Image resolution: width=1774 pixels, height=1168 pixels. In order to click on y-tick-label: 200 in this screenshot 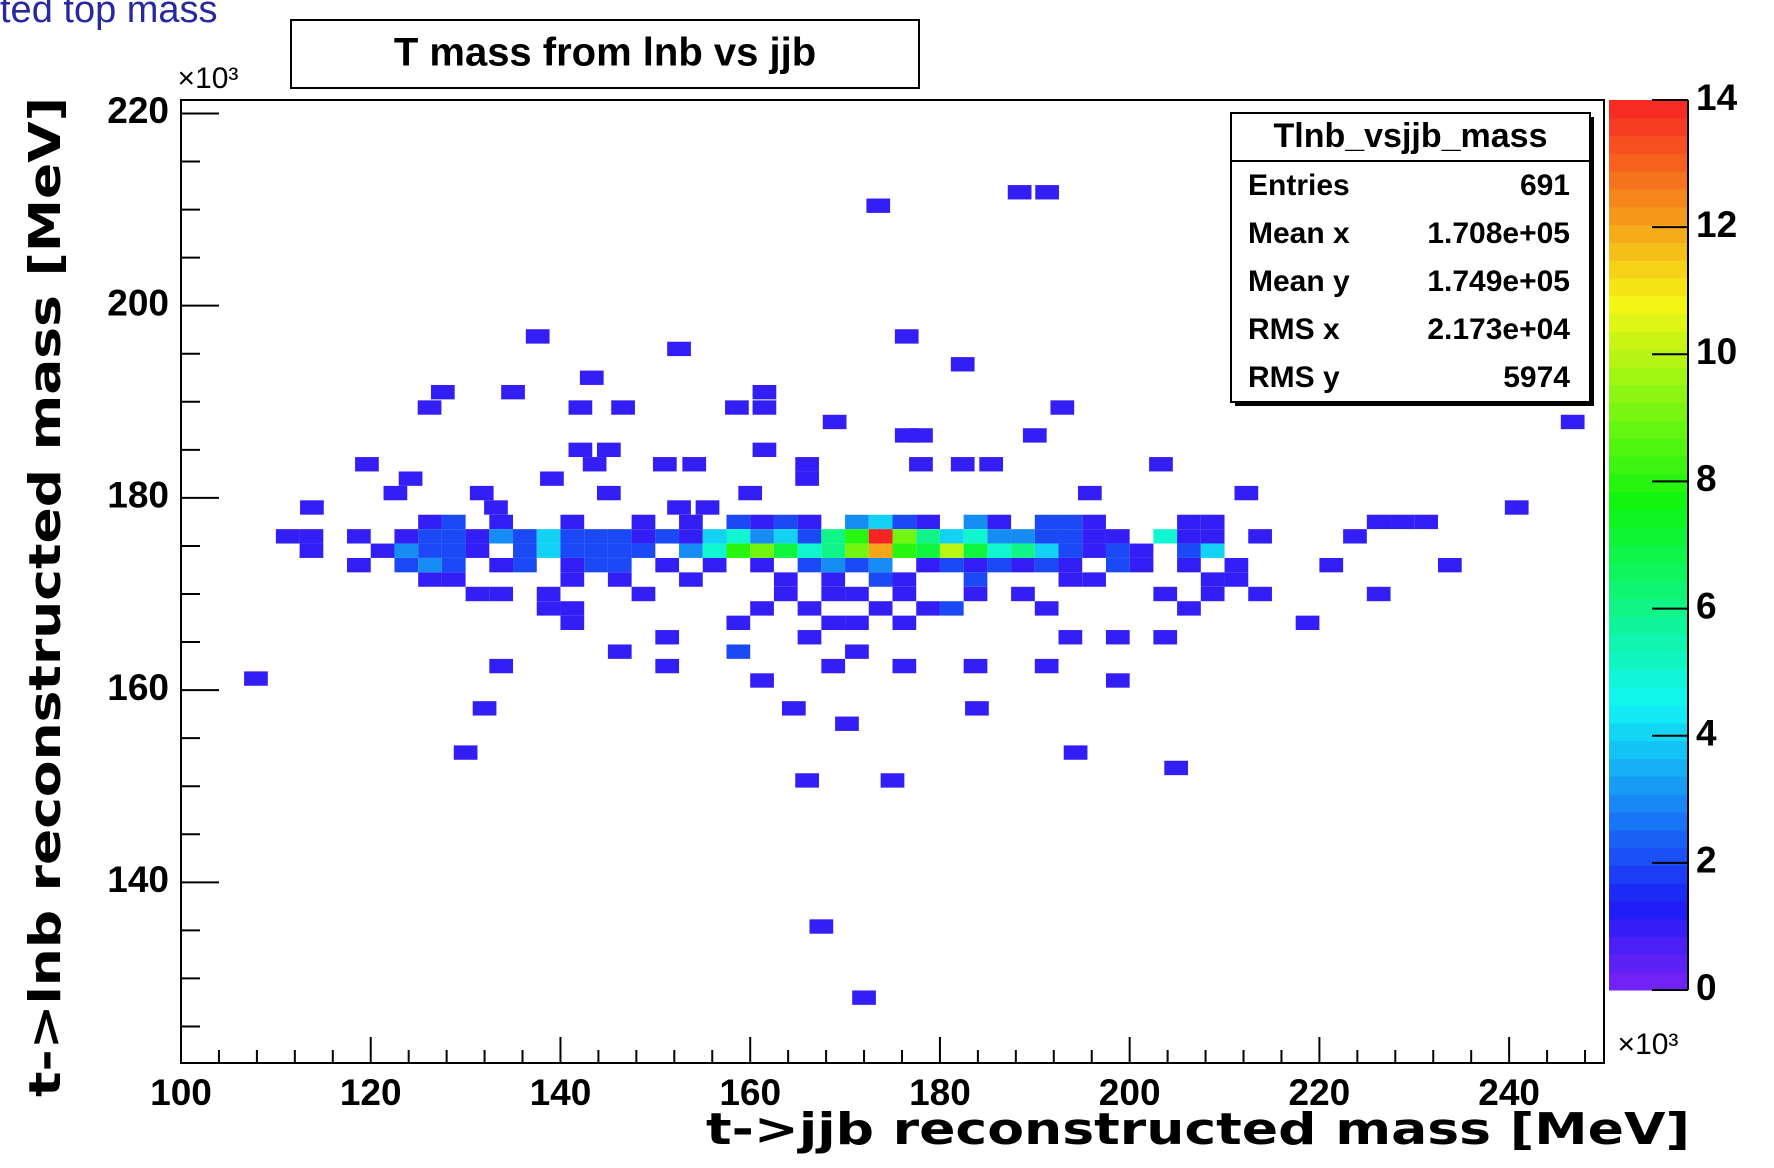, I will do `click(138, 302)`.